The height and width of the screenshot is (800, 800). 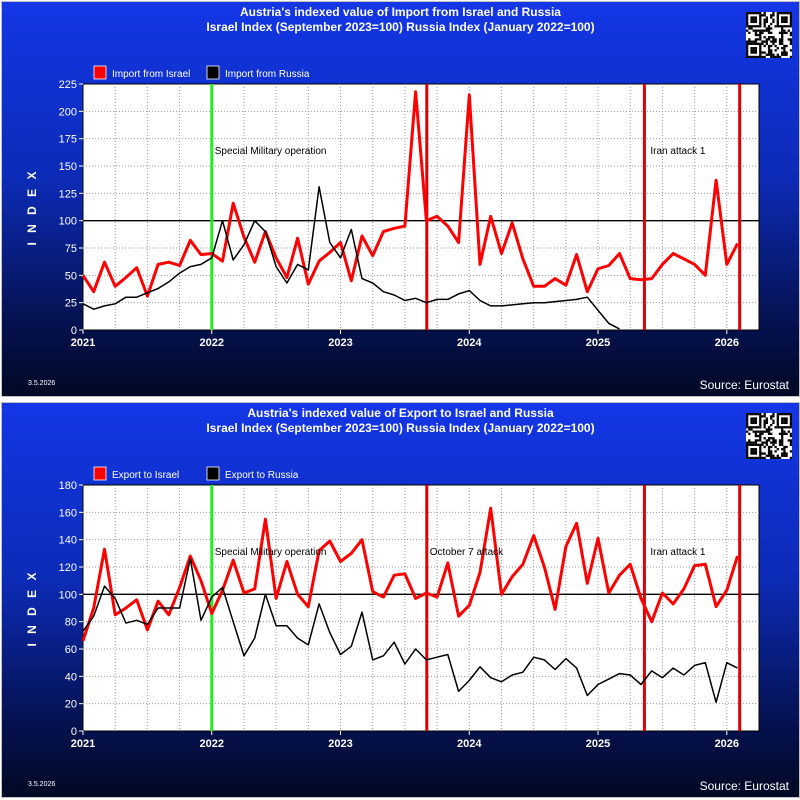 I want to click on legend-entry: Export to Russia, so click(x=262, y=475).